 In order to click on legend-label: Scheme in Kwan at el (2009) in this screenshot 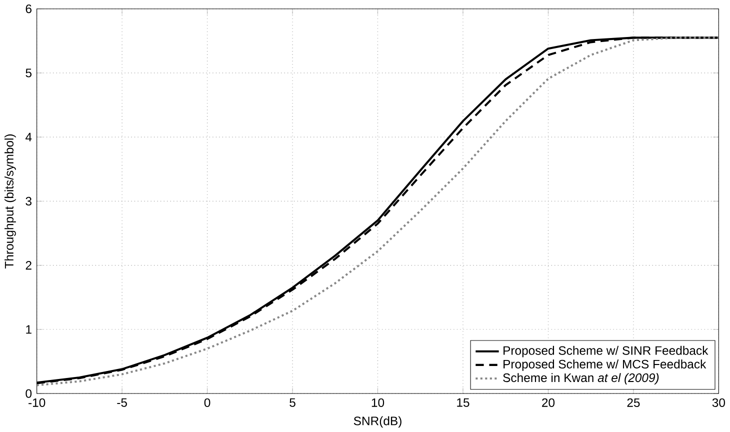, I will do `click(581, 378)`.